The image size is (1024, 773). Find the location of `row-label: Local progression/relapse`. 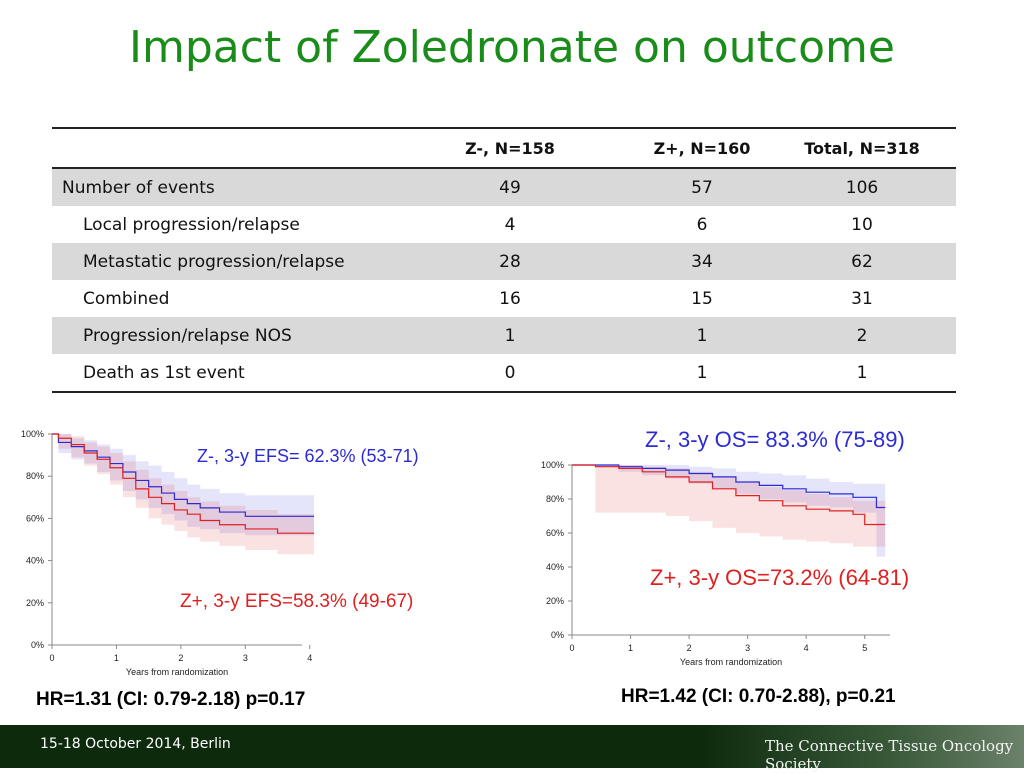

row-label: Local progression/relapse is located at coordinates (191, 224).